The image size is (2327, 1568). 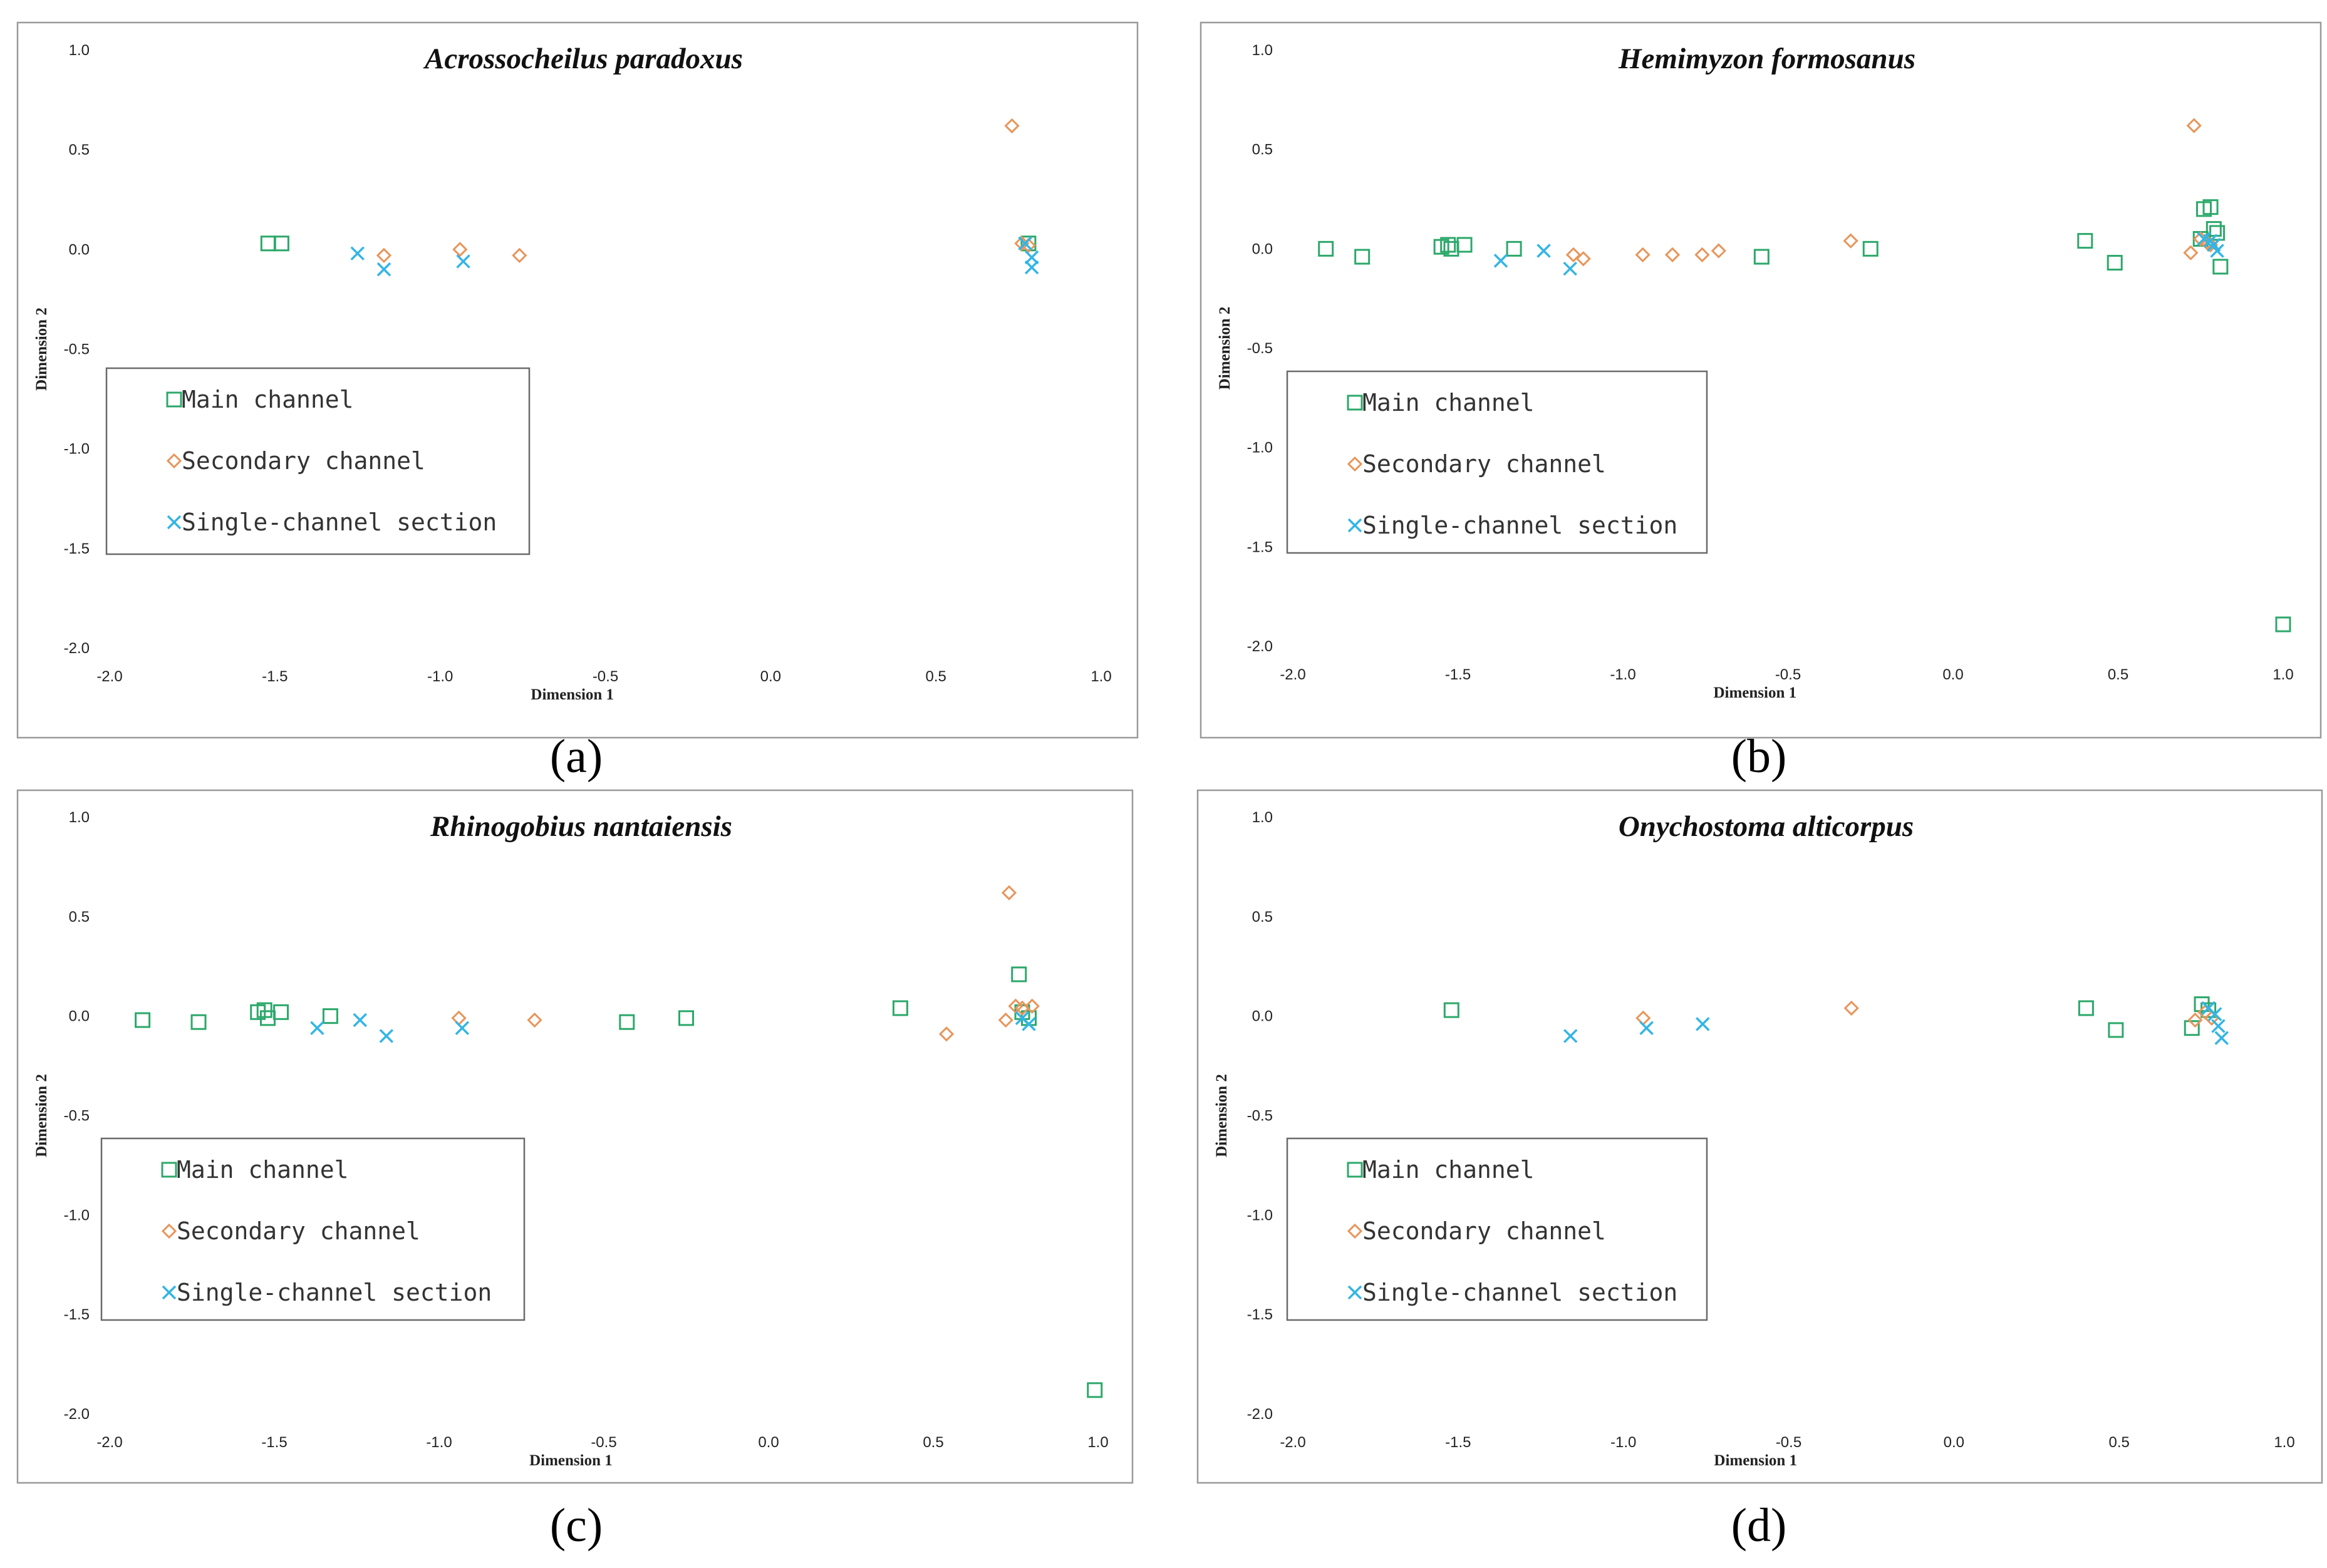 What do you see at coordinates (1262, 249) in the screenshot?
I see `panel-b-y-tick-label: 0.0` at bounding box center [1262, 249].